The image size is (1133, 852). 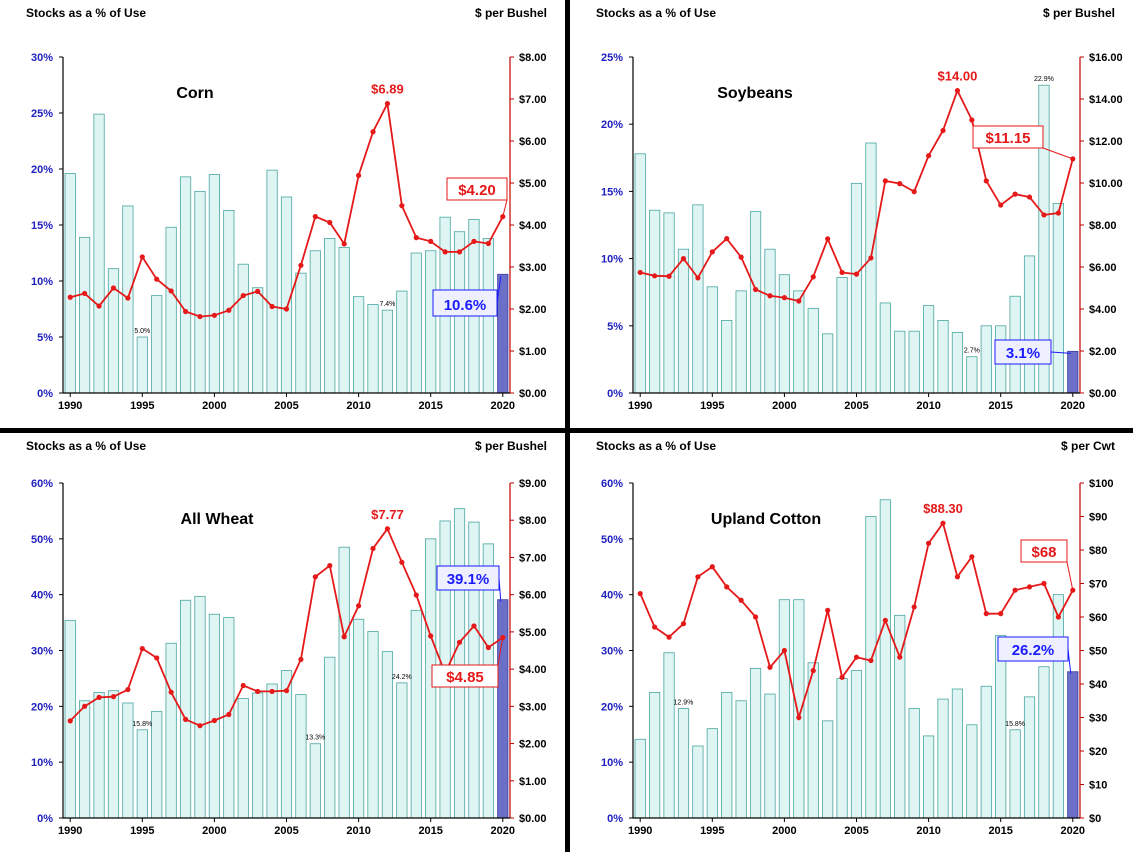 I want to click on current-price-callout-box, so click(x=1008, y=137).